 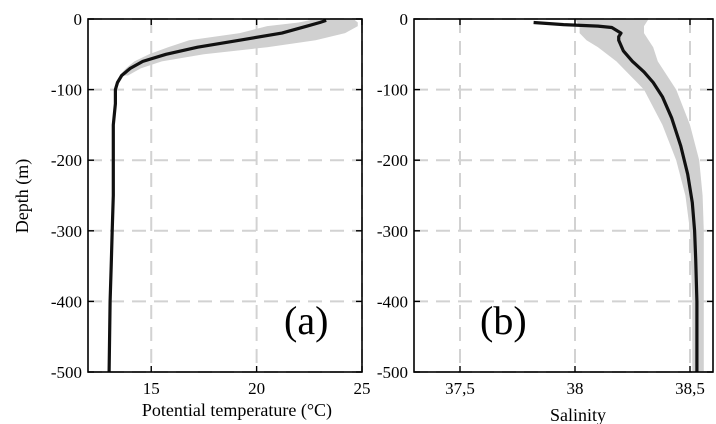 I want to click on panel-a-y-tick-label: -500, so click(x=66, y=372).